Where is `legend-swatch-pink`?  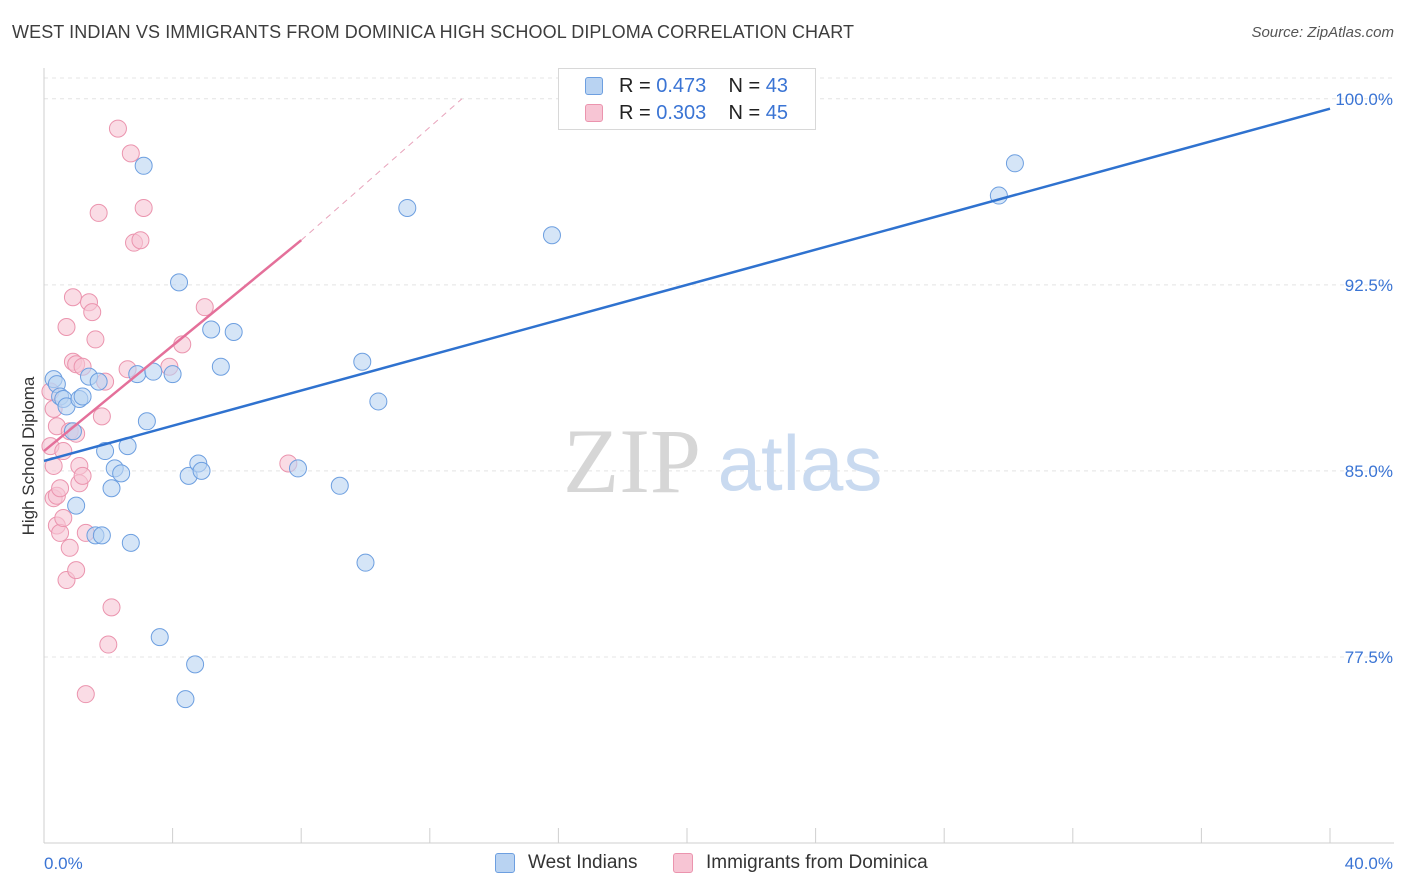 legend-swatch-pink is located at coordinates (594, 113).